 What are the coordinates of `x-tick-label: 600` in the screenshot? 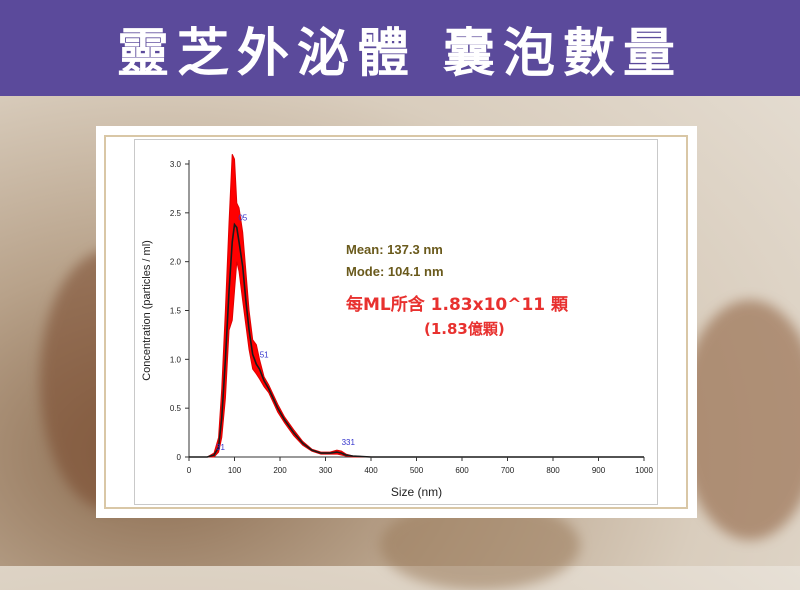 It's located at (462, 470).